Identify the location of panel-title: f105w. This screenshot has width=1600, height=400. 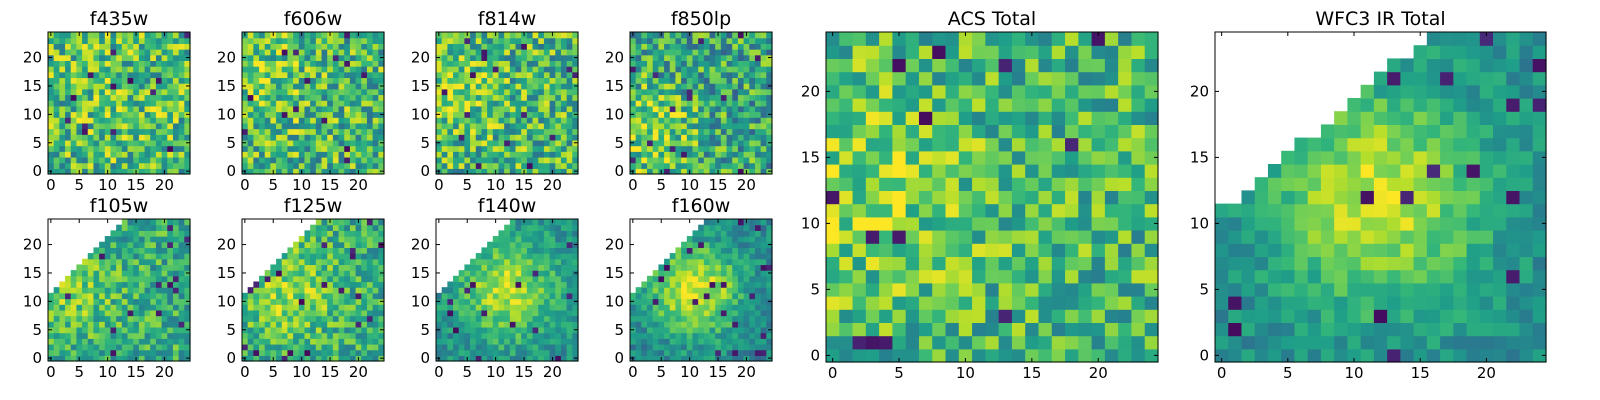
(119, 206).